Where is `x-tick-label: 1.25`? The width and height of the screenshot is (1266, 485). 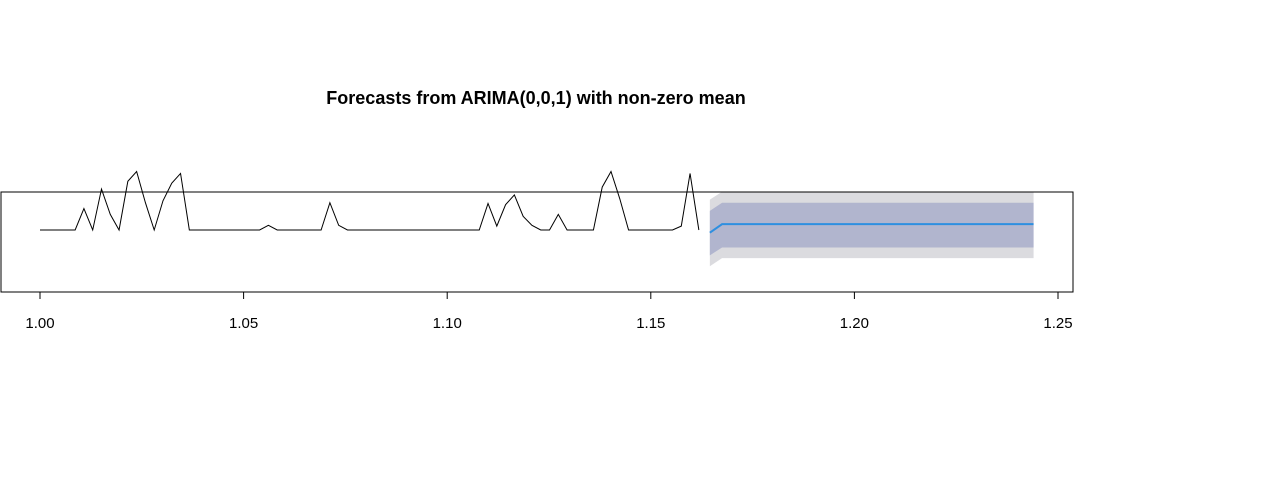 x-tick-label: 1.25 is located at coordinates (1057, 323).